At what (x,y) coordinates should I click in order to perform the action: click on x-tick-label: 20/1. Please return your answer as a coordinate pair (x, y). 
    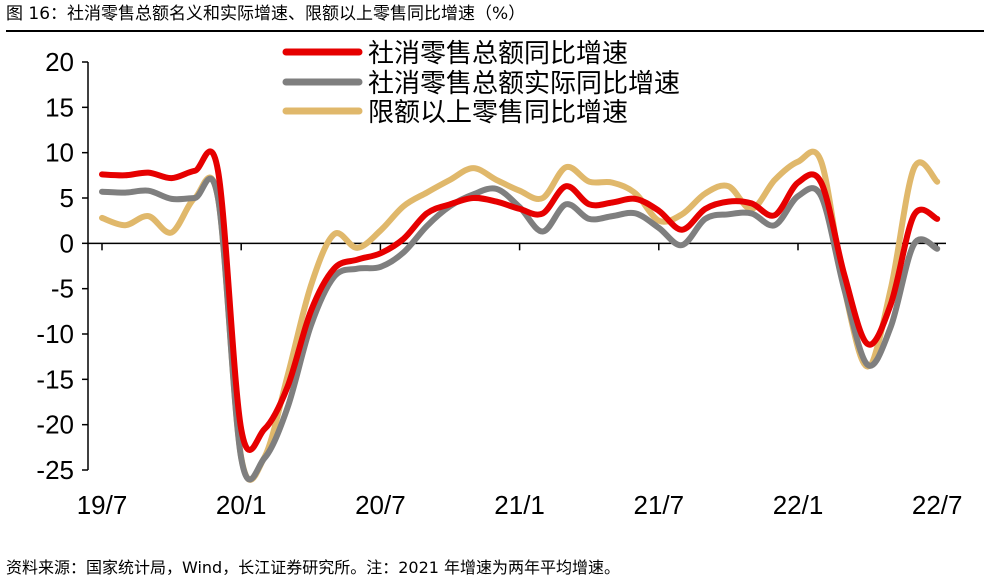
    Looking at the image, I should click on (241, 505).